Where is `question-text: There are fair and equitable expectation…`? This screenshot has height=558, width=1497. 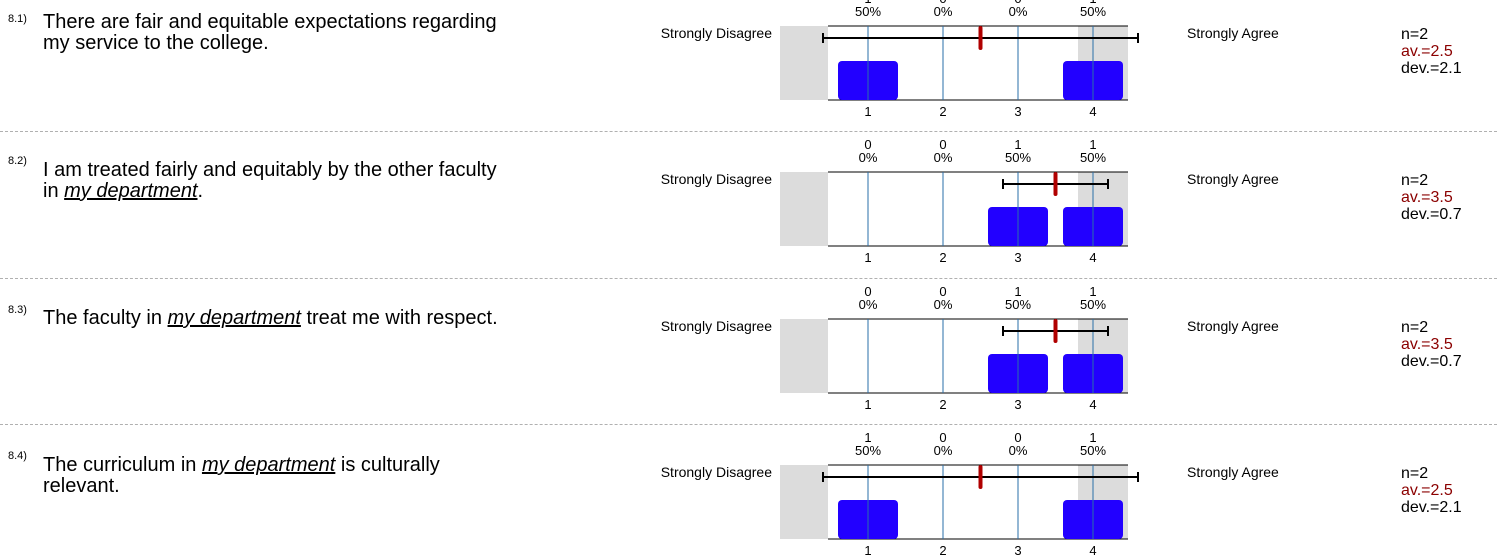 question-text: There are fair and equitable expectation… is located at coordinates (270, 32).